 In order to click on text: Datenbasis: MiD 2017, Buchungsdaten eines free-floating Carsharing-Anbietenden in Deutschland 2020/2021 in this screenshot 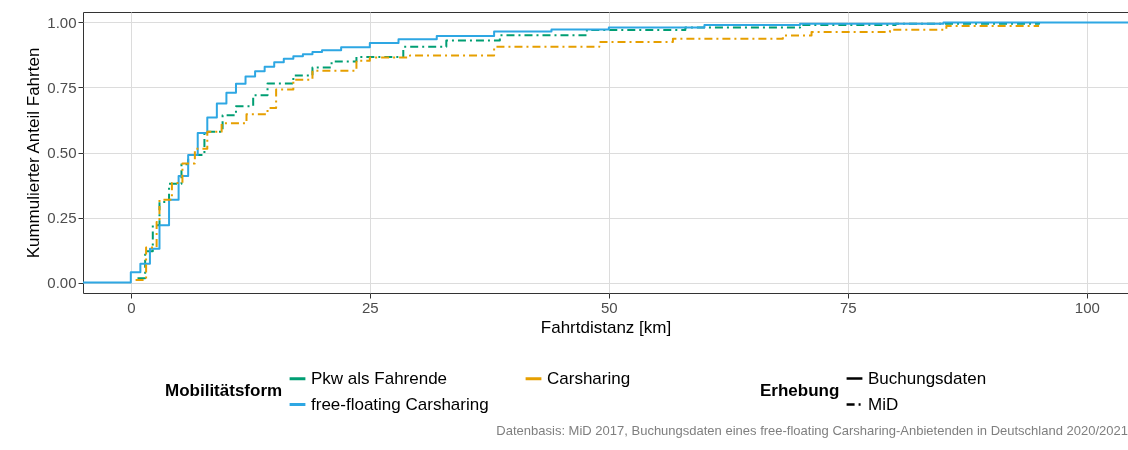, I will do `click(812, 430)`.